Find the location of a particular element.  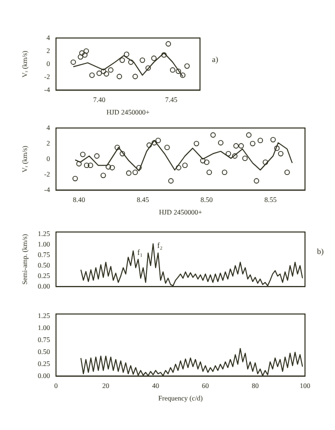

annotation: f₁ is located at coordinates (140, 252).